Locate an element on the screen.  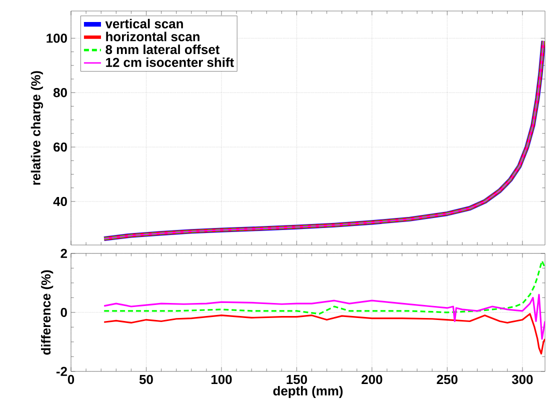
x-tick-label: 250 is located at coordinates (447, 379).